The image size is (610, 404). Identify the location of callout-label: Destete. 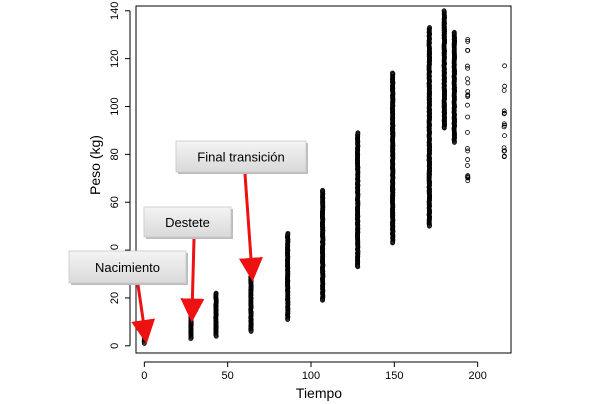
(187, 222).